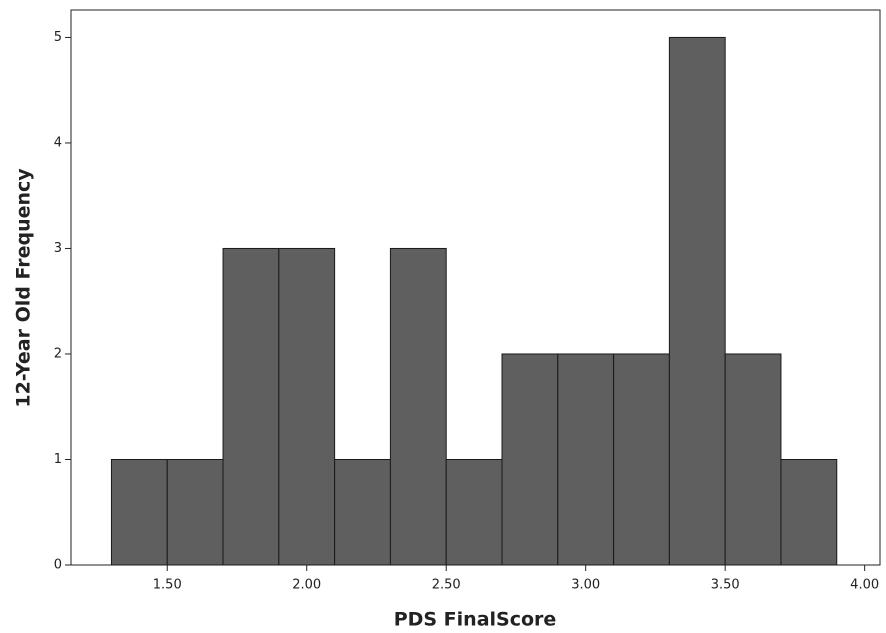  What do you see at coordinates (446, 585) in the screenshot?
I see `x-tick-label: 2.50` at bounding box center [446, 585].